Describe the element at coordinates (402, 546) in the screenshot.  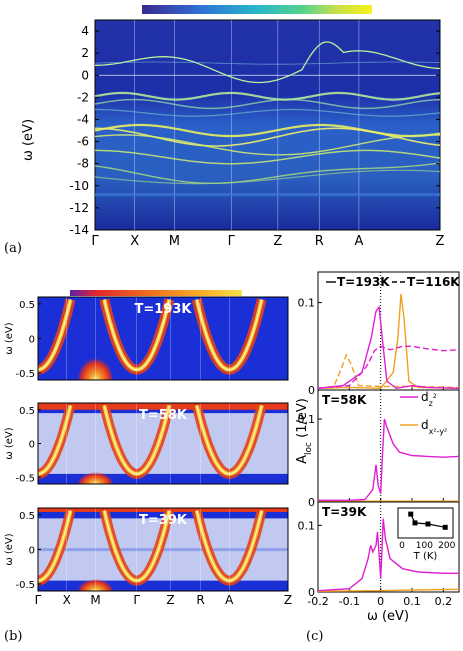
I see `inset-tick-label: 0` at that location.